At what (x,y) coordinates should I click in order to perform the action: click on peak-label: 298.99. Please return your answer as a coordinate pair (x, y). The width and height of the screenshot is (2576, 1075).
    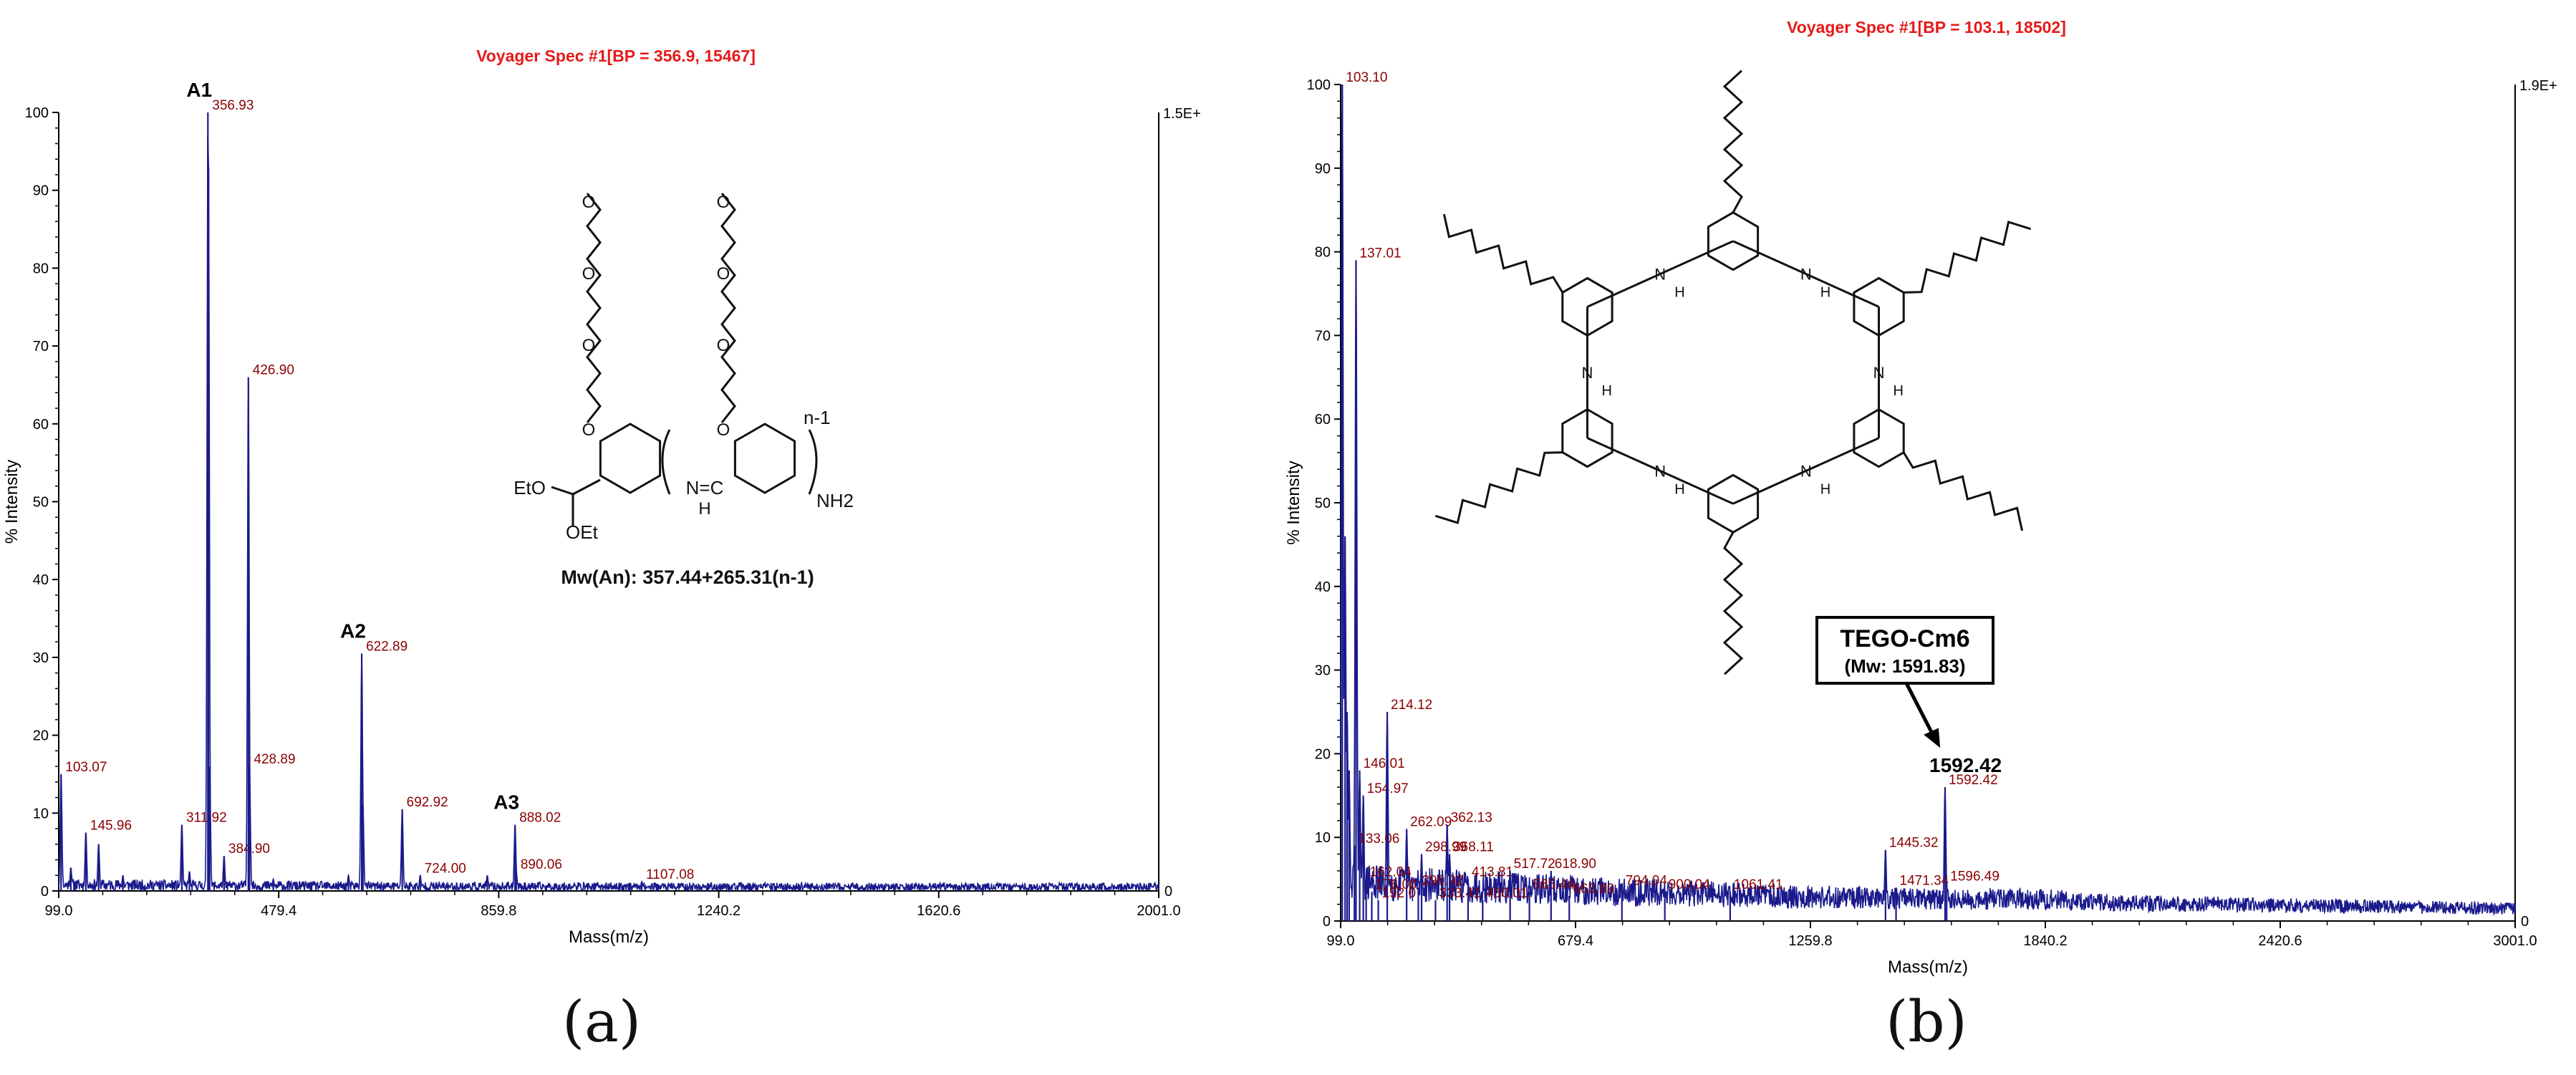
    Looking at the image, I should click on (1446, 847).